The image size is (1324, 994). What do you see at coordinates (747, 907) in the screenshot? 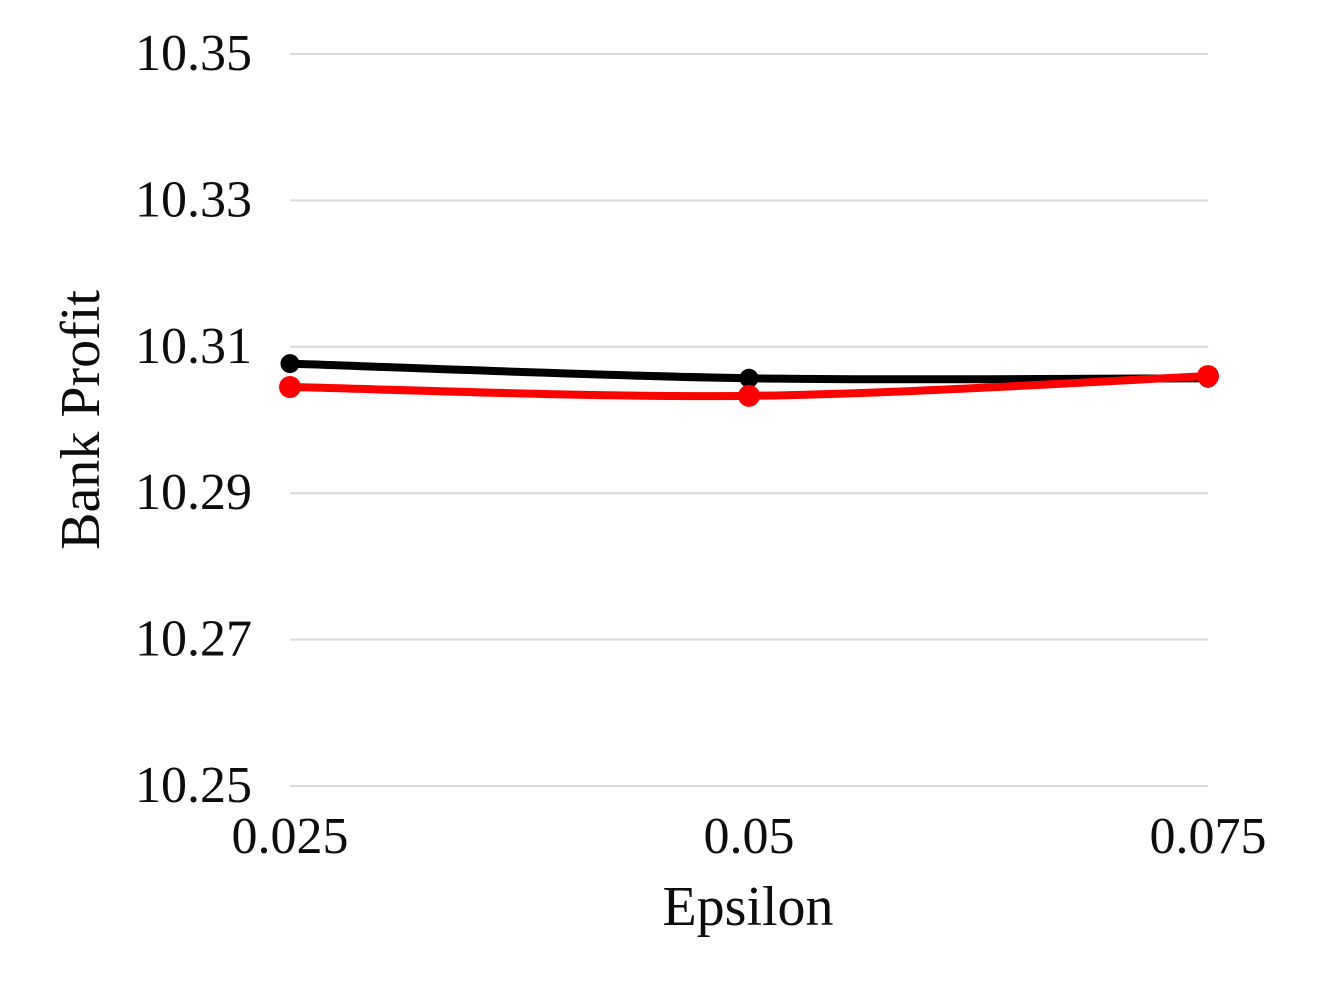
I see `x-axis-title: Epsilon` at bounding box center [747, 907].